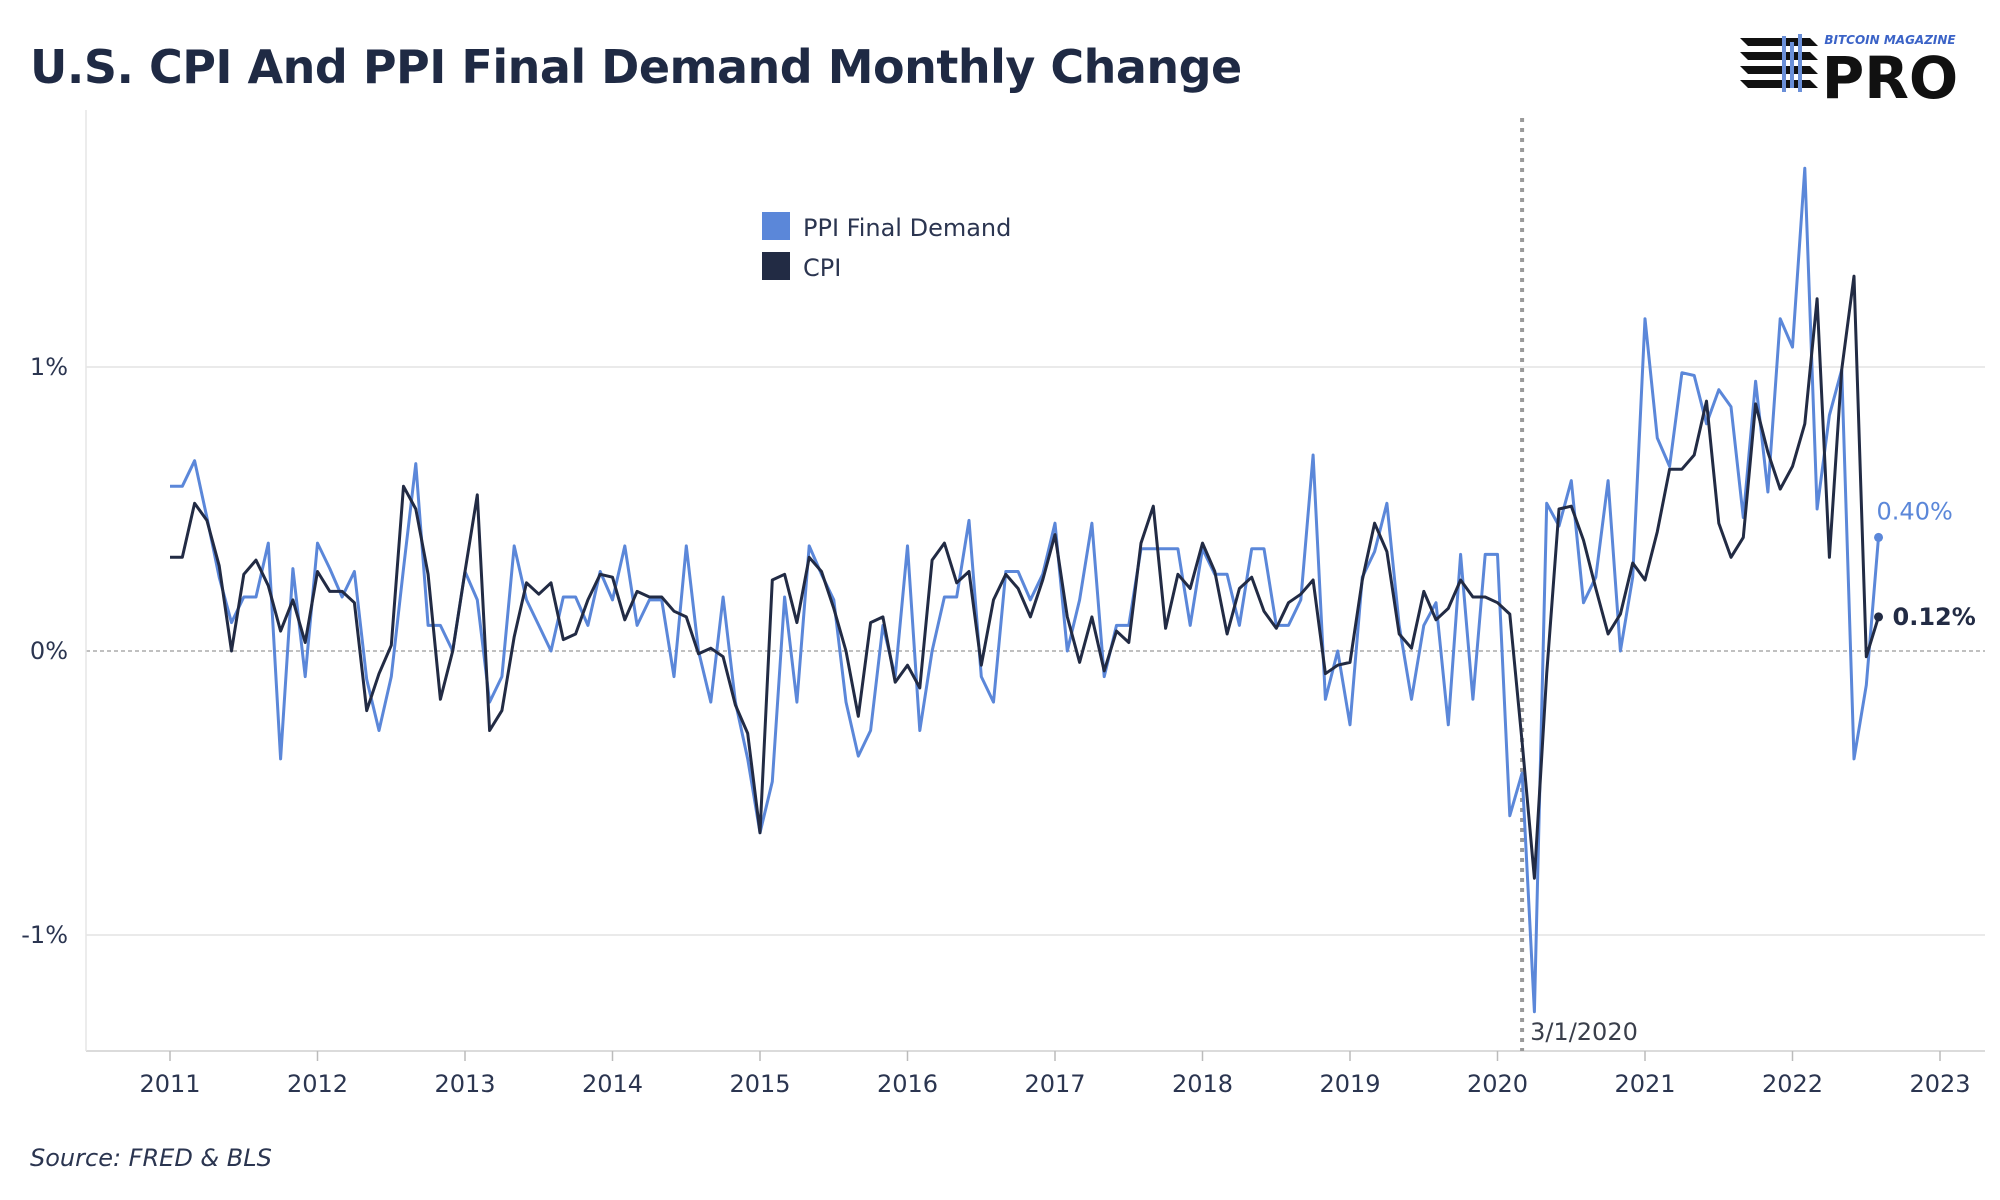  Describe the element at coordinates (464, 1084) in the screenshot. I see `x-tick-label: 2013` at that location.